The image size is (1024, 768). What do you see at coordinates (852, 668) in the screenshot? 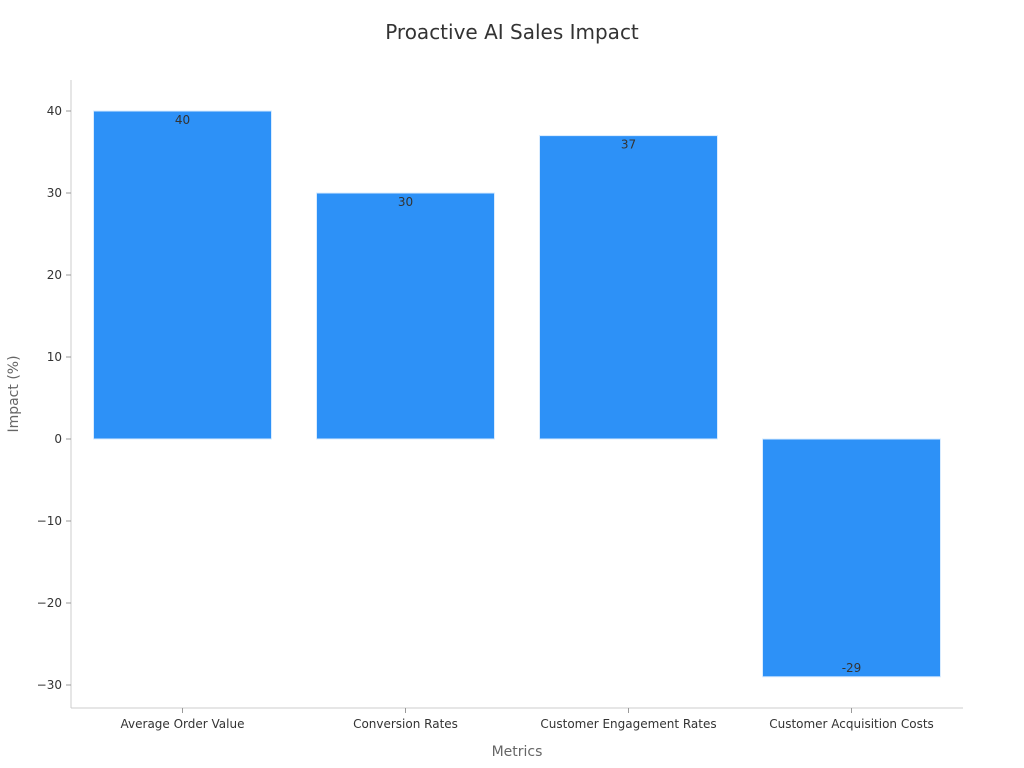
I see `data-label: -29` at bounding box center [852, 668].